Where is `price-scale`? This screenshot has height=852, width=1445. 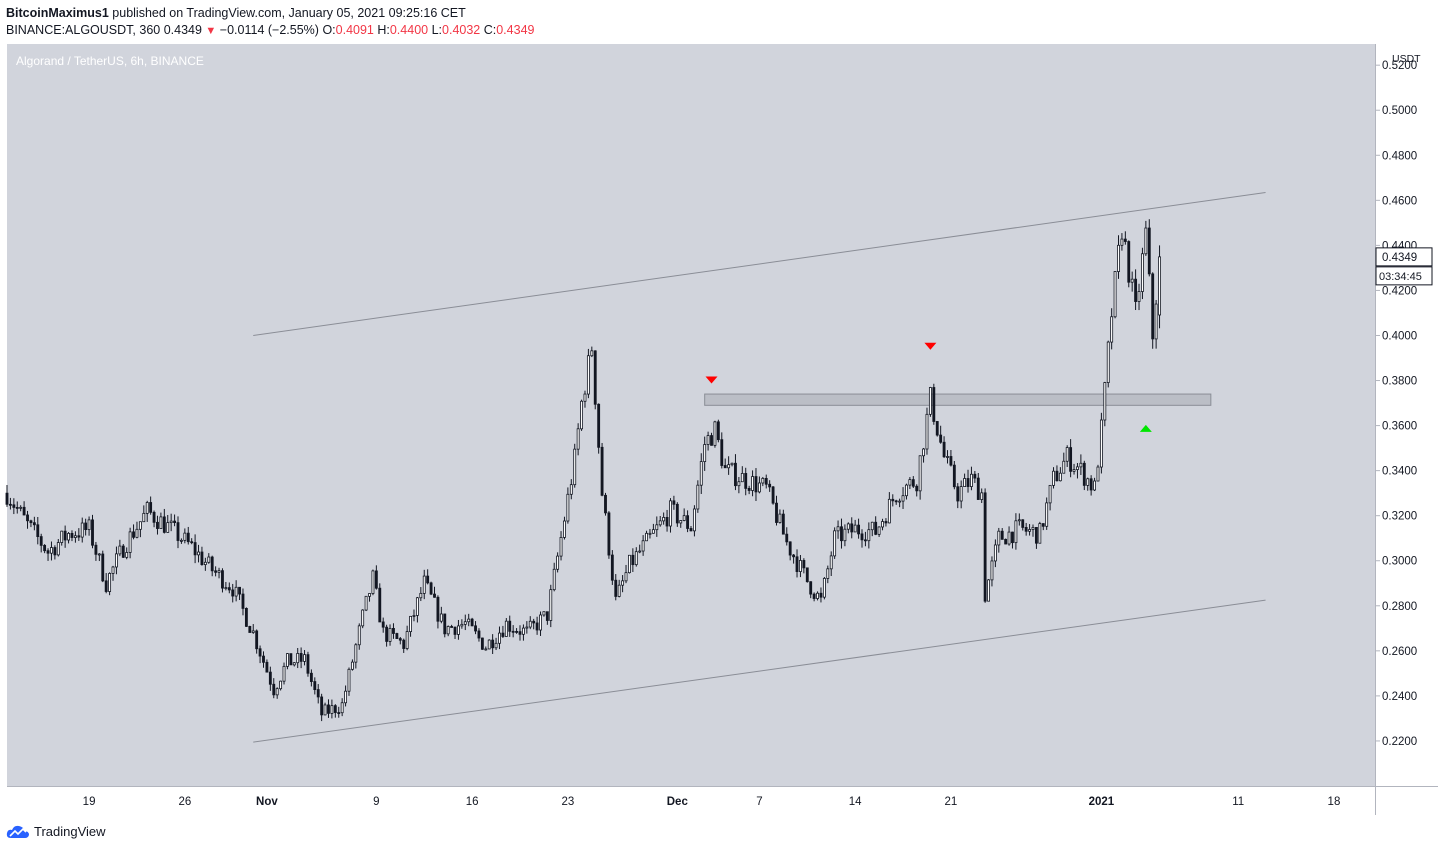 price-scale is located at coordinates (1406, 415).